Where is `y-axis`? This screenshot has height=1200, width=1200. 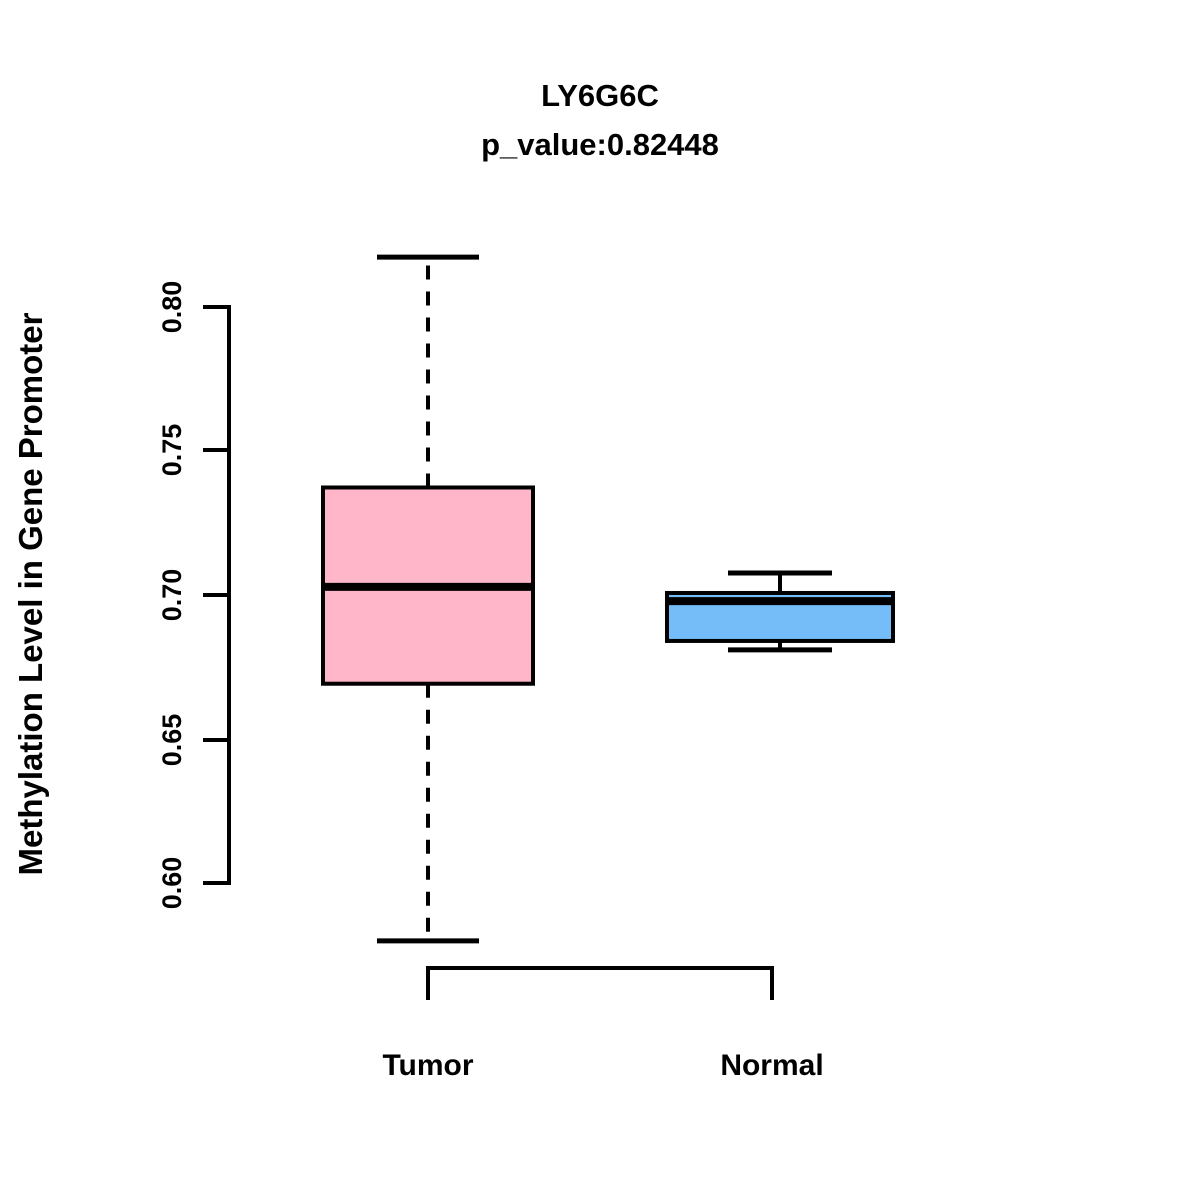 y-axis is located at coordinates (217, 595).